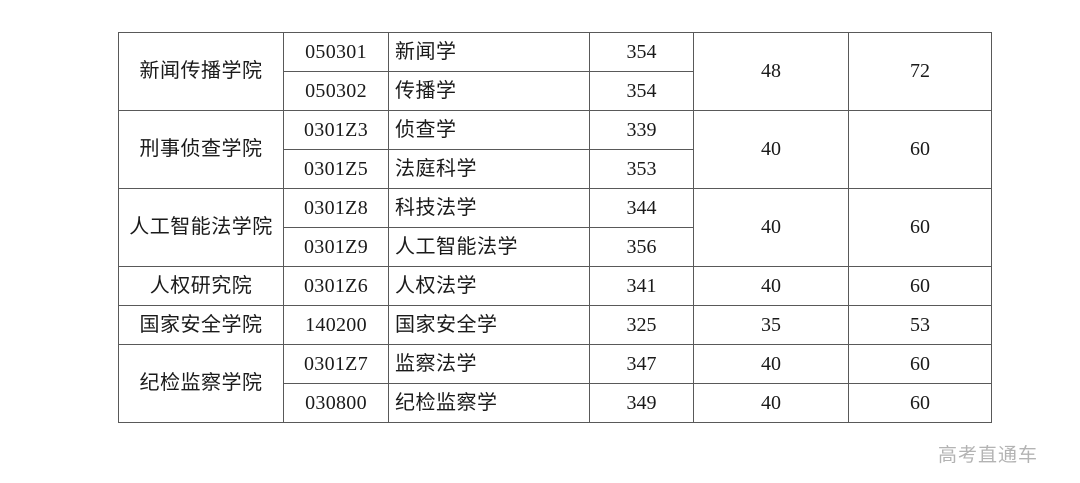 This screenshot has height=483, width=1080. What do you see at coordinates (771, 71) in the screenshot?
I see `single-subject-score-cell: 48` at bounding box center [771, 71].